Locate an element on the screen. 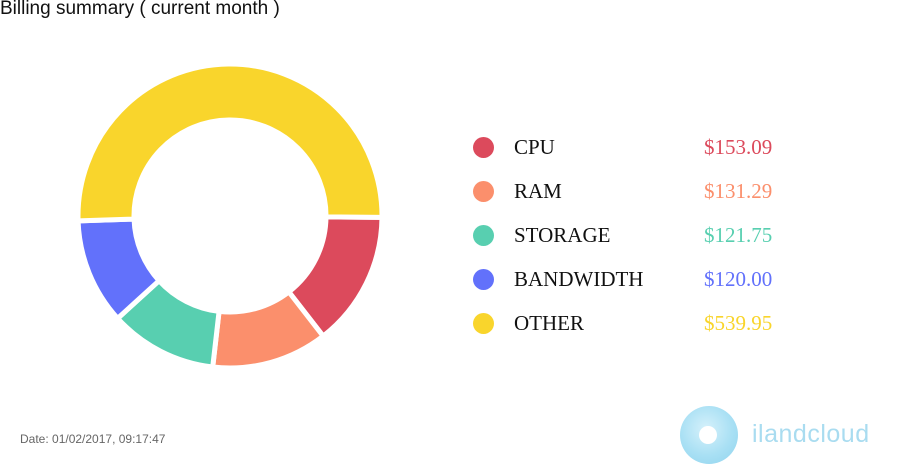 The height and width of the screenshot is (466, 900). donut-slice-other is located at coordinates (230, 142).